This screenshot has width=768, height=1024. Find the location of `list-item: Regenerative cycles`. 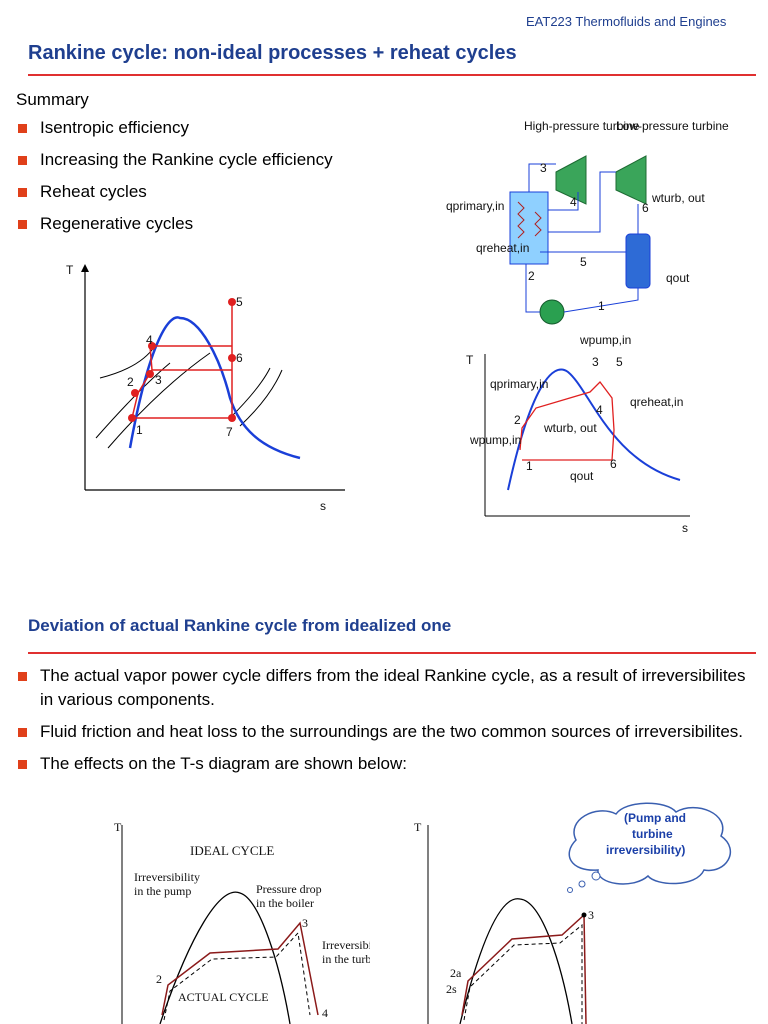

list-item: Regenerative cycles is located at coordinates (174, 224).